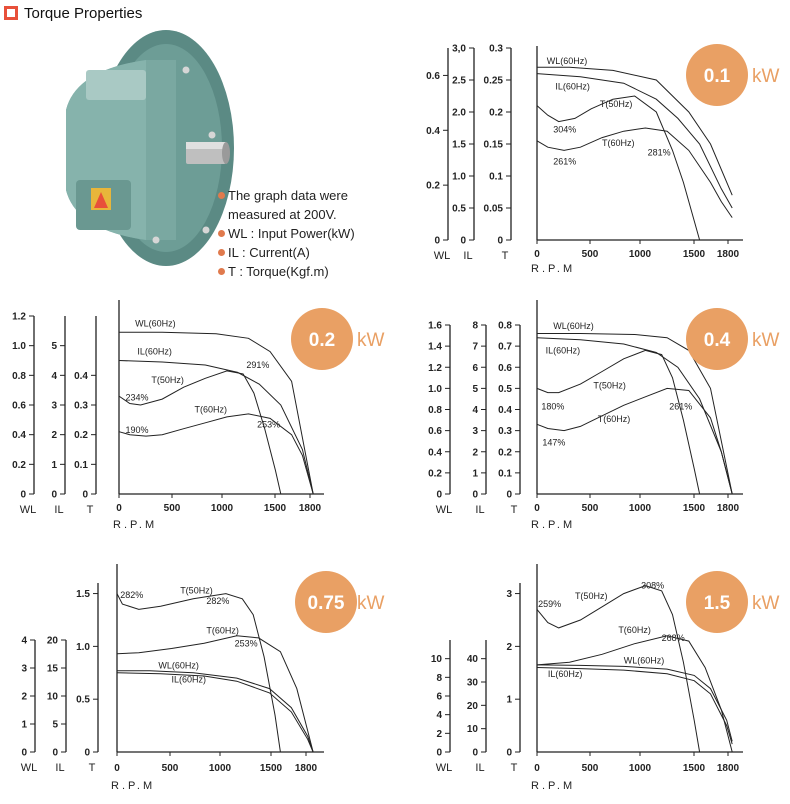  Describe the element at coordinates (640, 768) in the screenshot. I see `x-tick-label: 1000` at that location.